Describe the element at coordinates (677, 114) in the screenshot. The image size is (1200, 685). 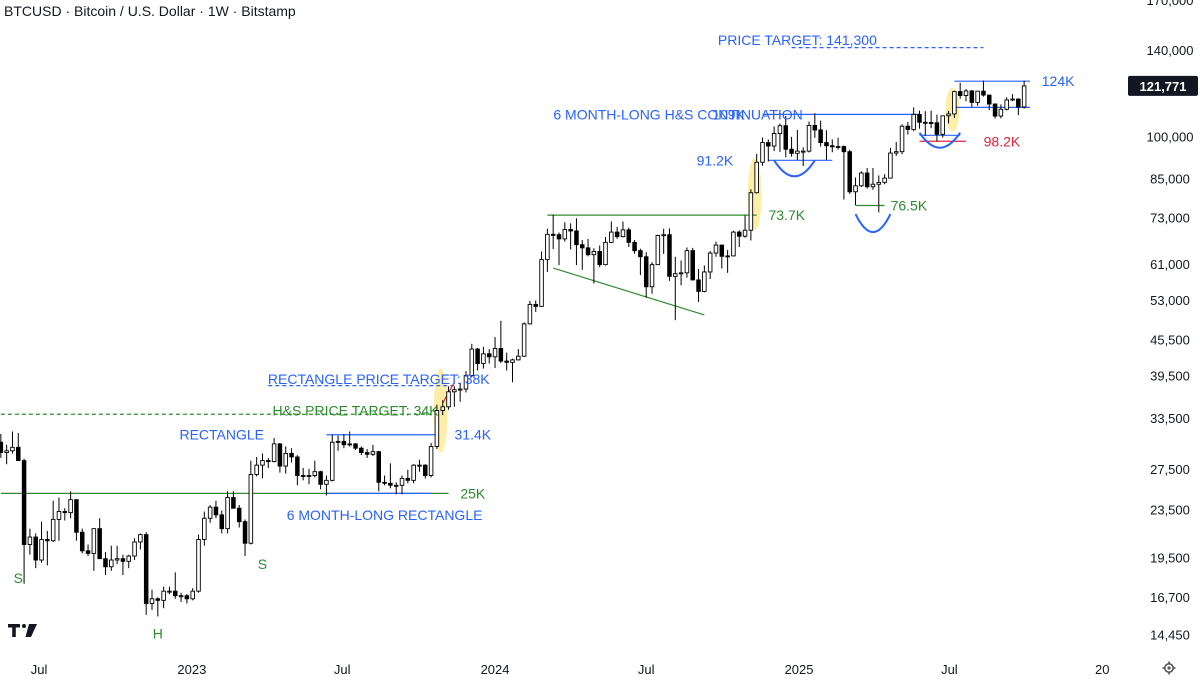
I see `annotation-label: 6 MONTH-LONG H&S CONTINUATION` at that location.